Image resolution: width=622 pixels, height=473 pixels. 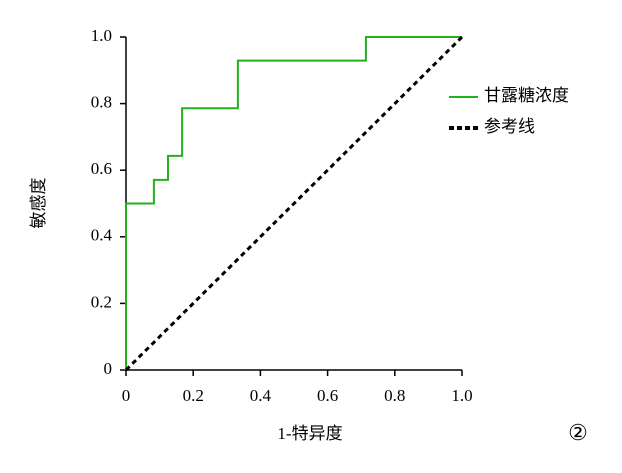 I want to click on legend-label: 参考线, so click(x=509, y=126).